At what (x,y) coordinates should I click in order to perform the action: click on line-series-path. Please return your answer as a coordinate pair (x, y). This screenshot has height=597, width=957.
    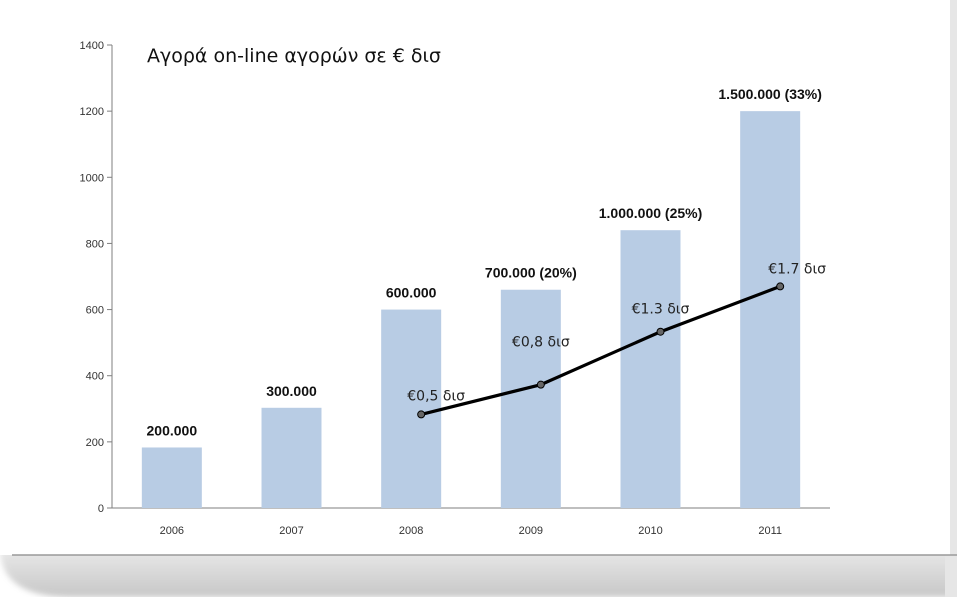
    Looking at the image, I should click on (600, 350).